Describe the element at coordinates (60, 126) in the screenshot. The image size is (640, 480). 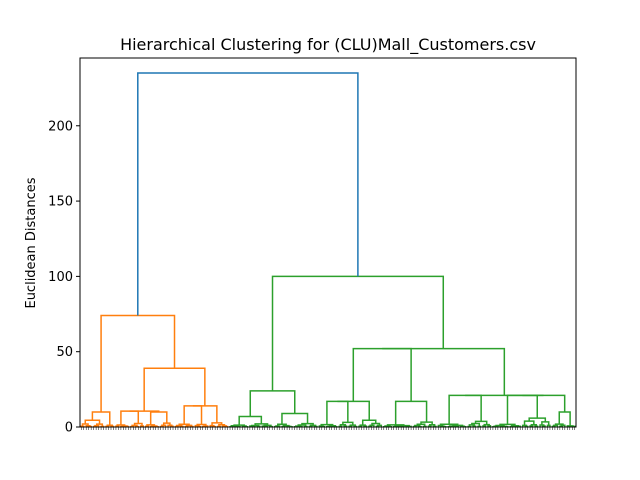
I see `y-tick-label: 200` at that location.